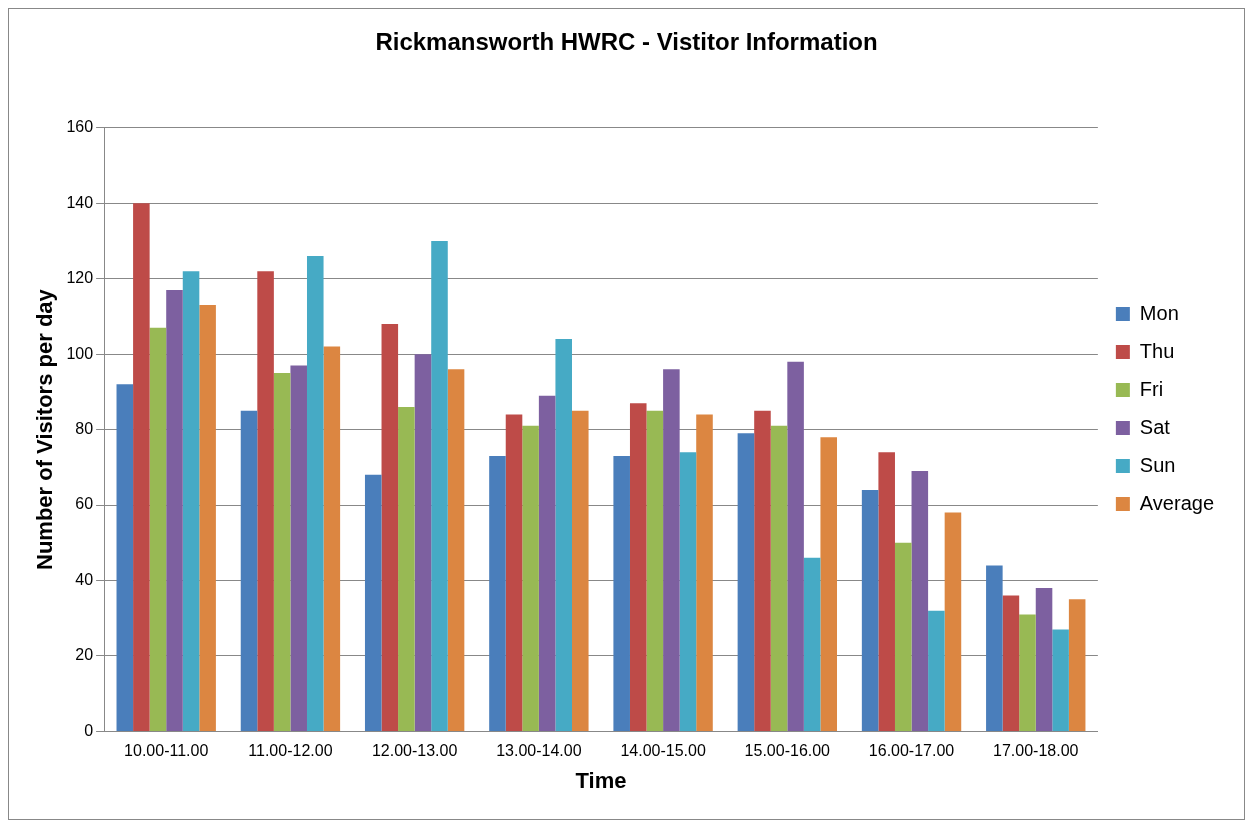 This screenshot has height=828, width=1253. Describe the element at coordinates (45, 429) in the screenshot. I see `y-axis-title: Number of Visitors per day` at that location.